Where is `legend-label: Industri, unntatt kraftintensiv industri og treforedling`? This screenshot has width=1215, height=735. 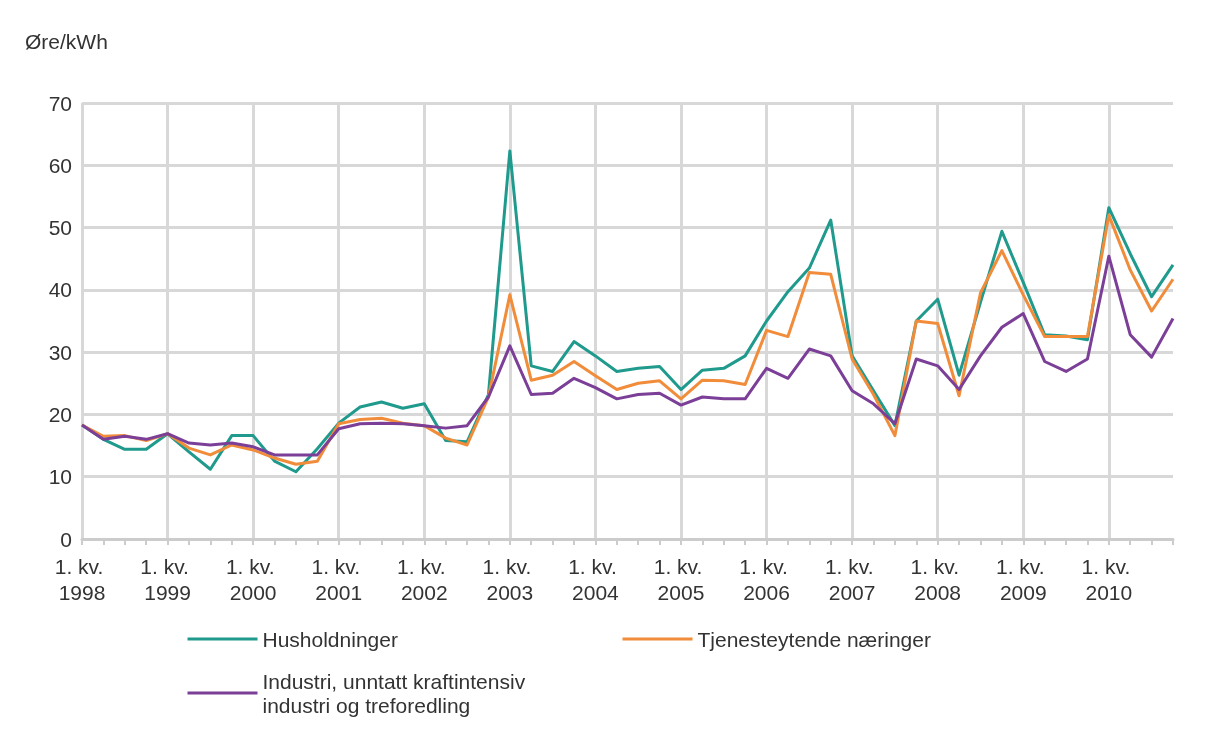
legend-label: Industri, unntatt kraftintensiv industri og treforedling is located at coordinates (396, 693).